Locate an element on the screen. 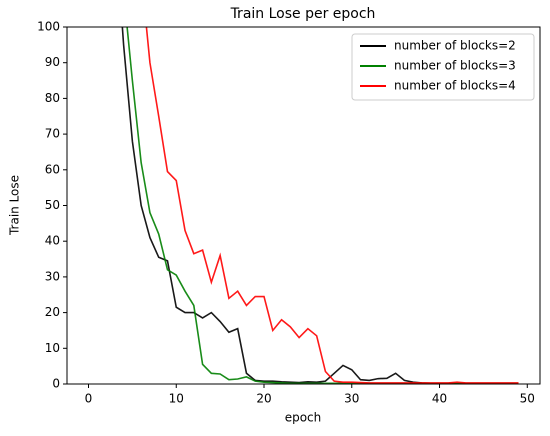  x-tick-label: 40 is located at coordinates (439, 399).